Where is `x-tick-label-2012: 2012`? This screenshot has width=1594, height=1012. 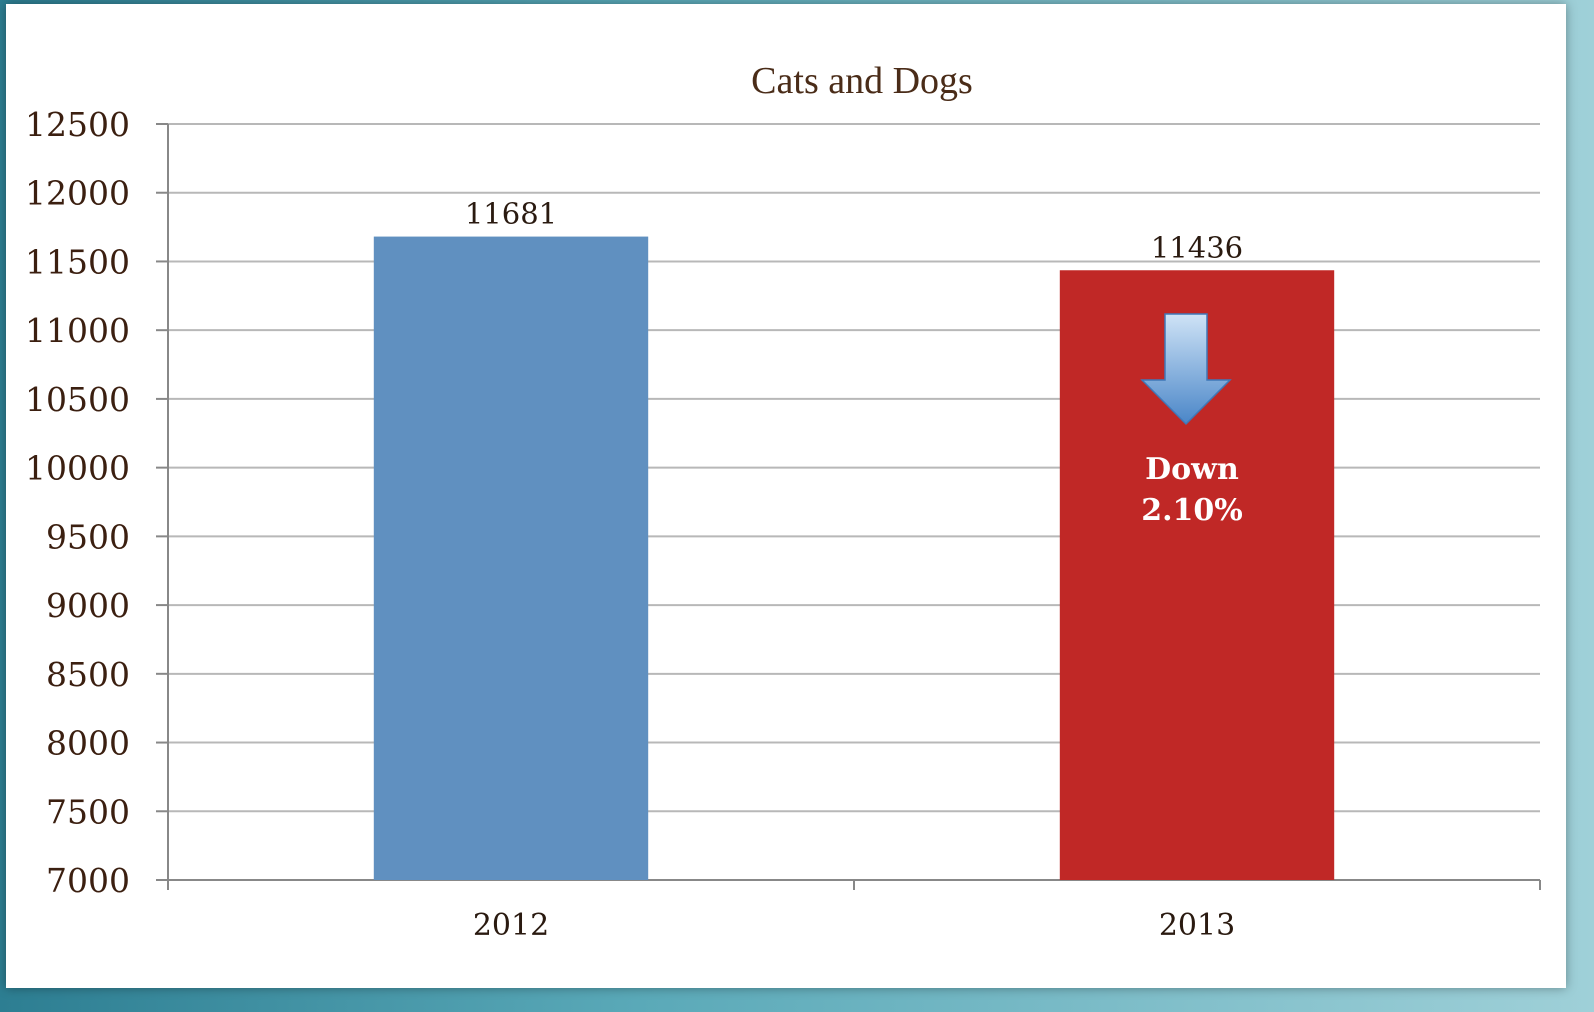
x-tick-label-2012: 2012 is located at coordinates (511, 925).